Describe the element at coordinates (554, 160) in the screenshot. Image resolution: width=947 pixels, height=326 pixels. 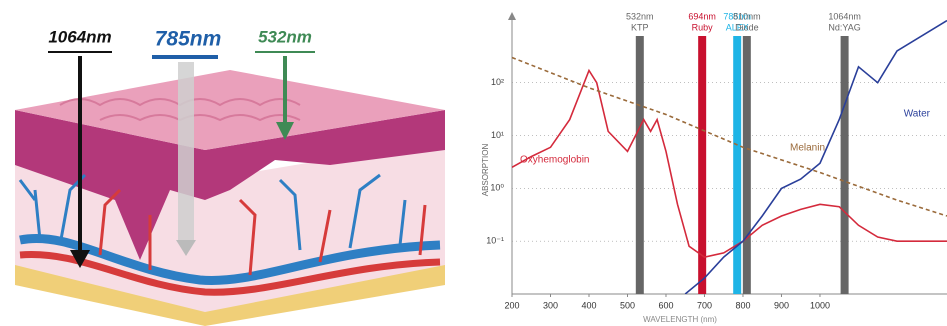
I see `series-label: Oxyhemoglobin` at that location.